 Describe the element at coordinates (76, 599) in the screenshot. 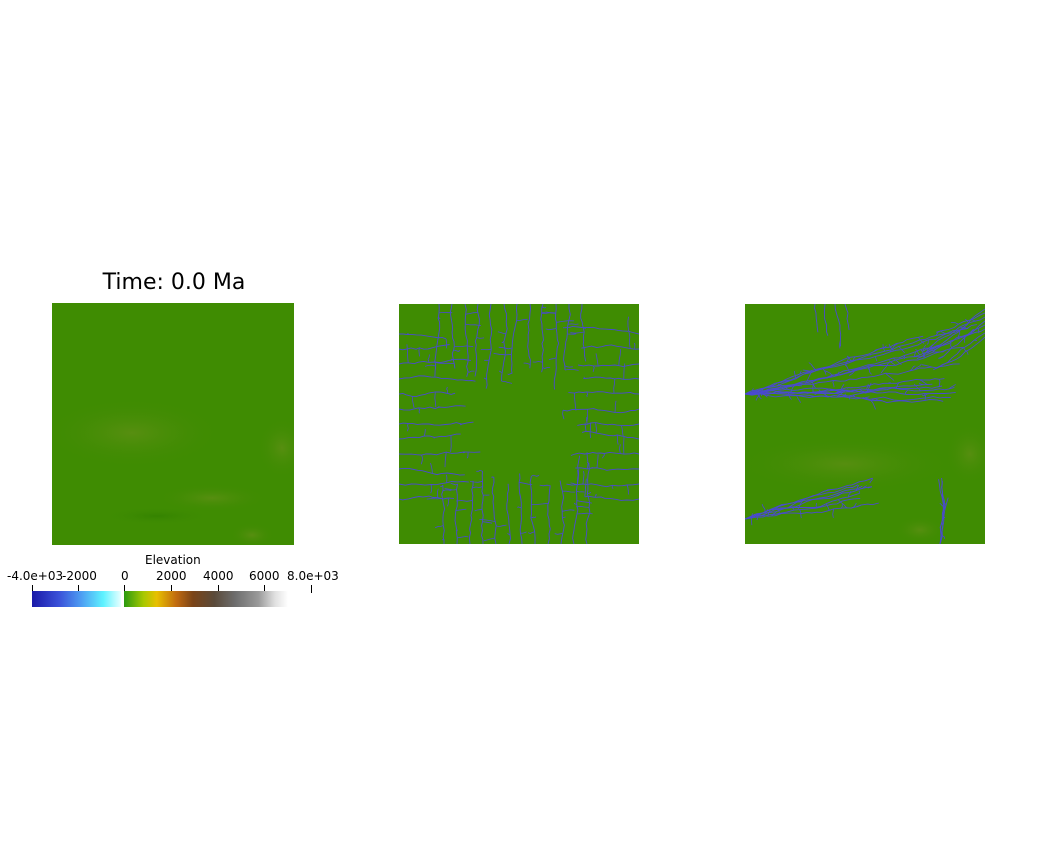

I see `colorbar-negative-scale` at that location.